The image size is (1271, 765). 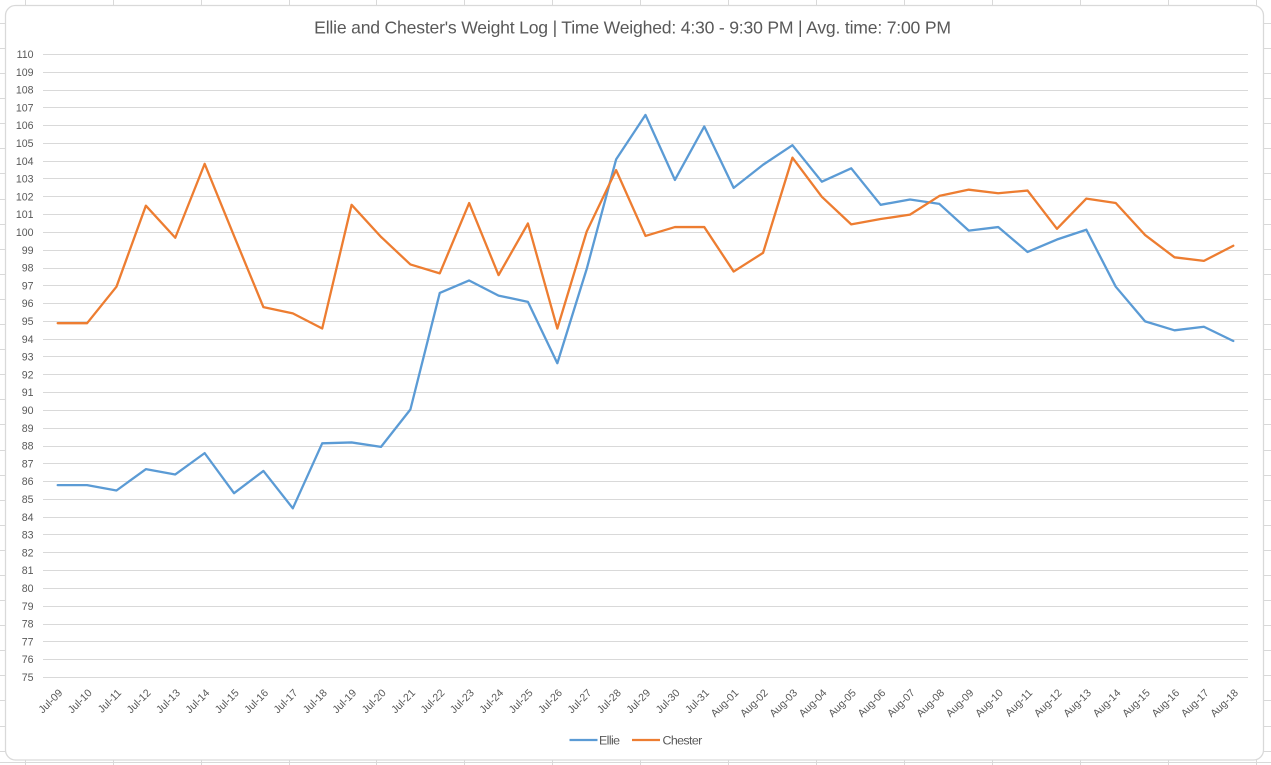 What do you see at coordinates (28, 536) in the screenshot?
I see `svg-text: 83` at bounding box center [28, 536].